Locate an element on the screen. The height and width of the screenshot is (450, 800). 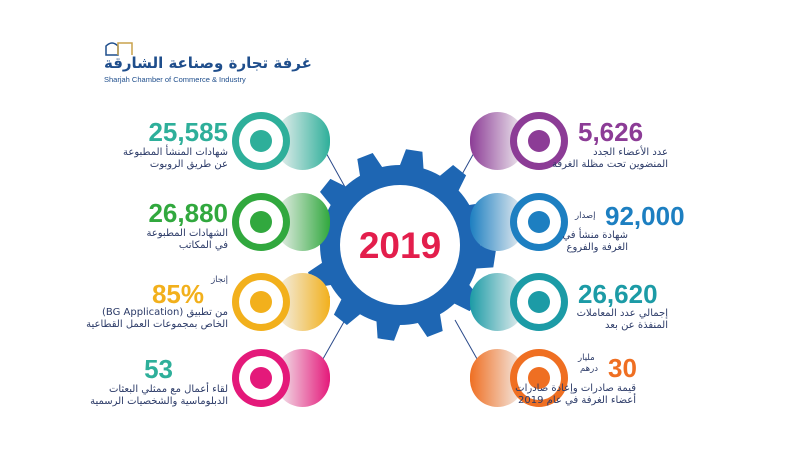
stat-label: شهادات المنشأ المطبوعة عن طريق الروبوت is located at coordinates (175, 158).